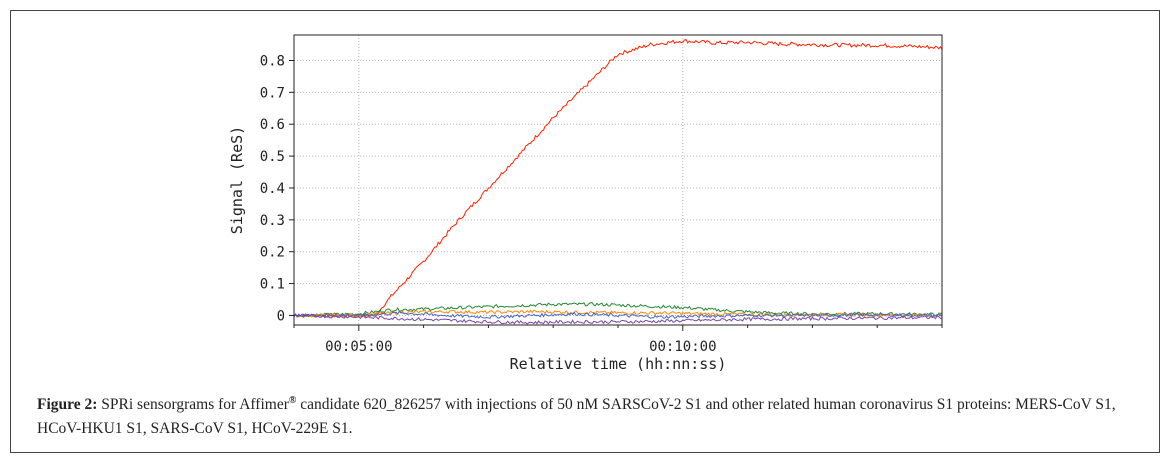  Describe the element at coordinates (67, 404) in the screenshot. I see `figure-label: Figure 2:` at that location.